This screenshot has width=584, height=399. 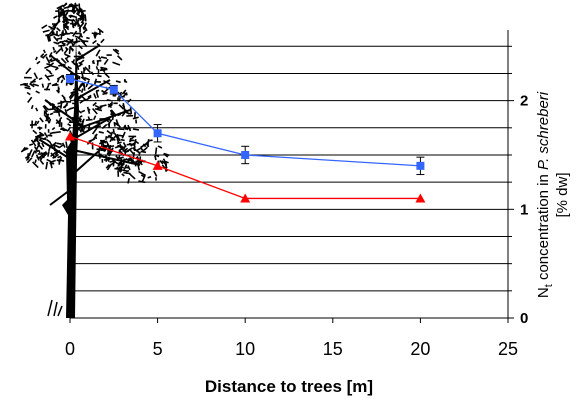 I want to click on tree-branch, so click(x=92, y=90).